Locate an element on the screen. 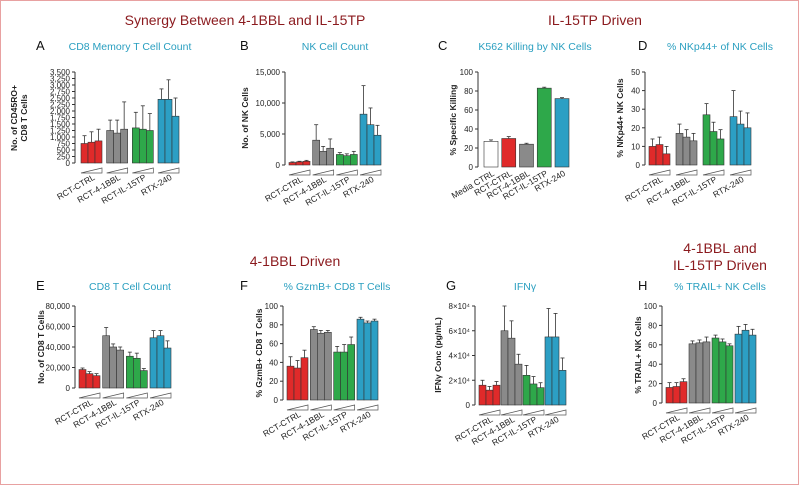 Image resolution: width=799 pixels, height=485 pixels. panel-c-letter: C is located at coordinates (442, 45).